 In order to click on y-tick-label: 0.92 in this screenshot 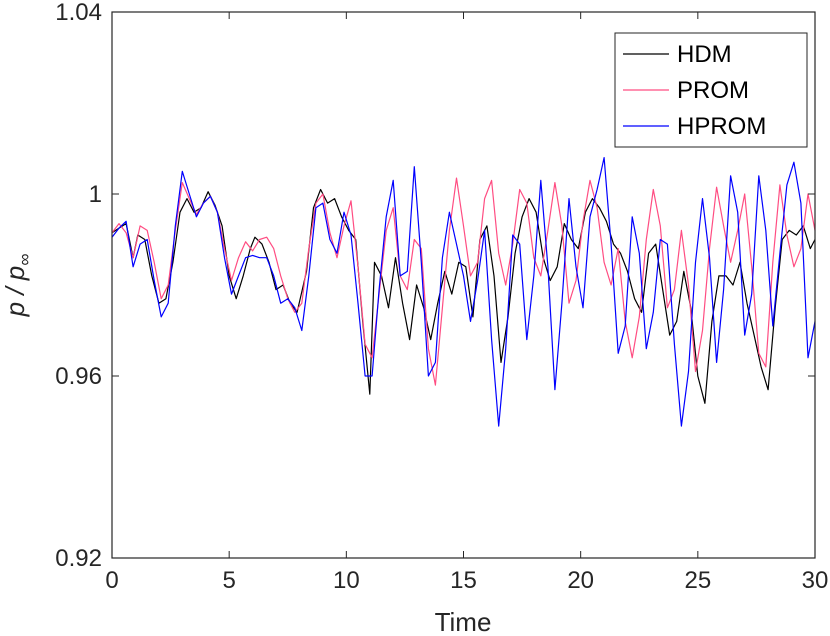, I will do `click(78, 558)`.